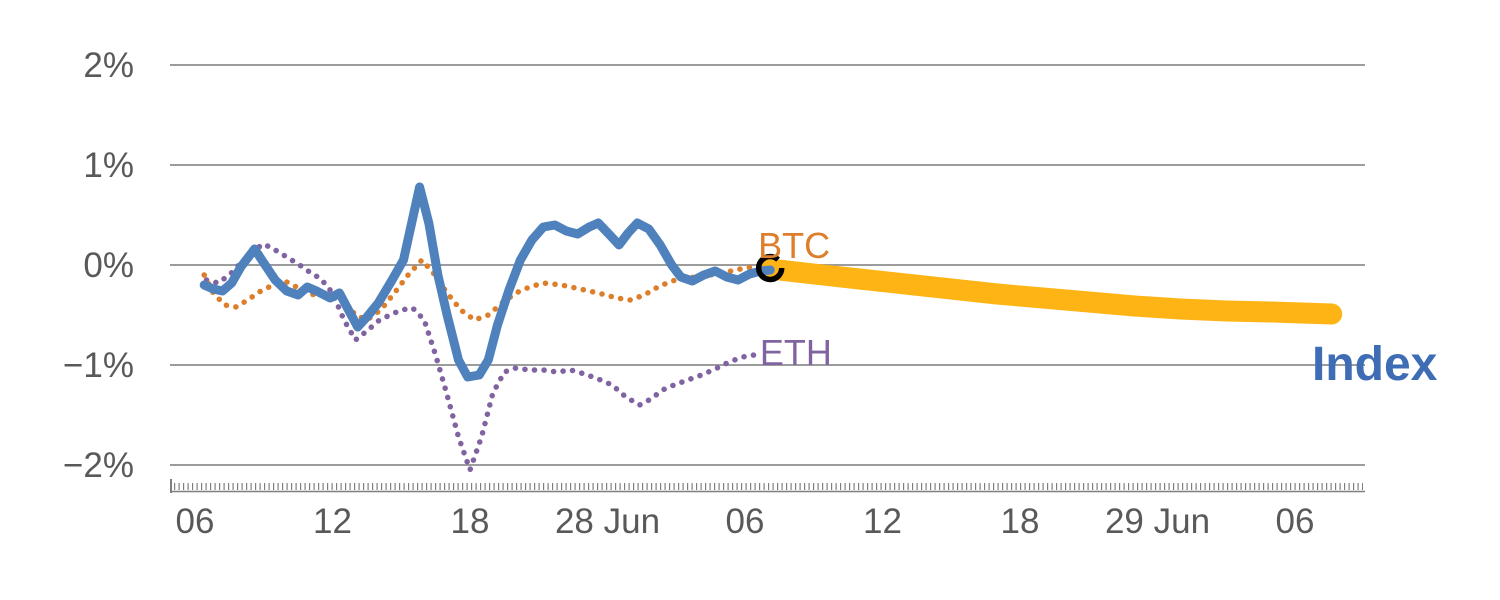 The height and width of the screenshot is (600, 1500). I want to click on series-label-eth: ETH, so click(795, 352).